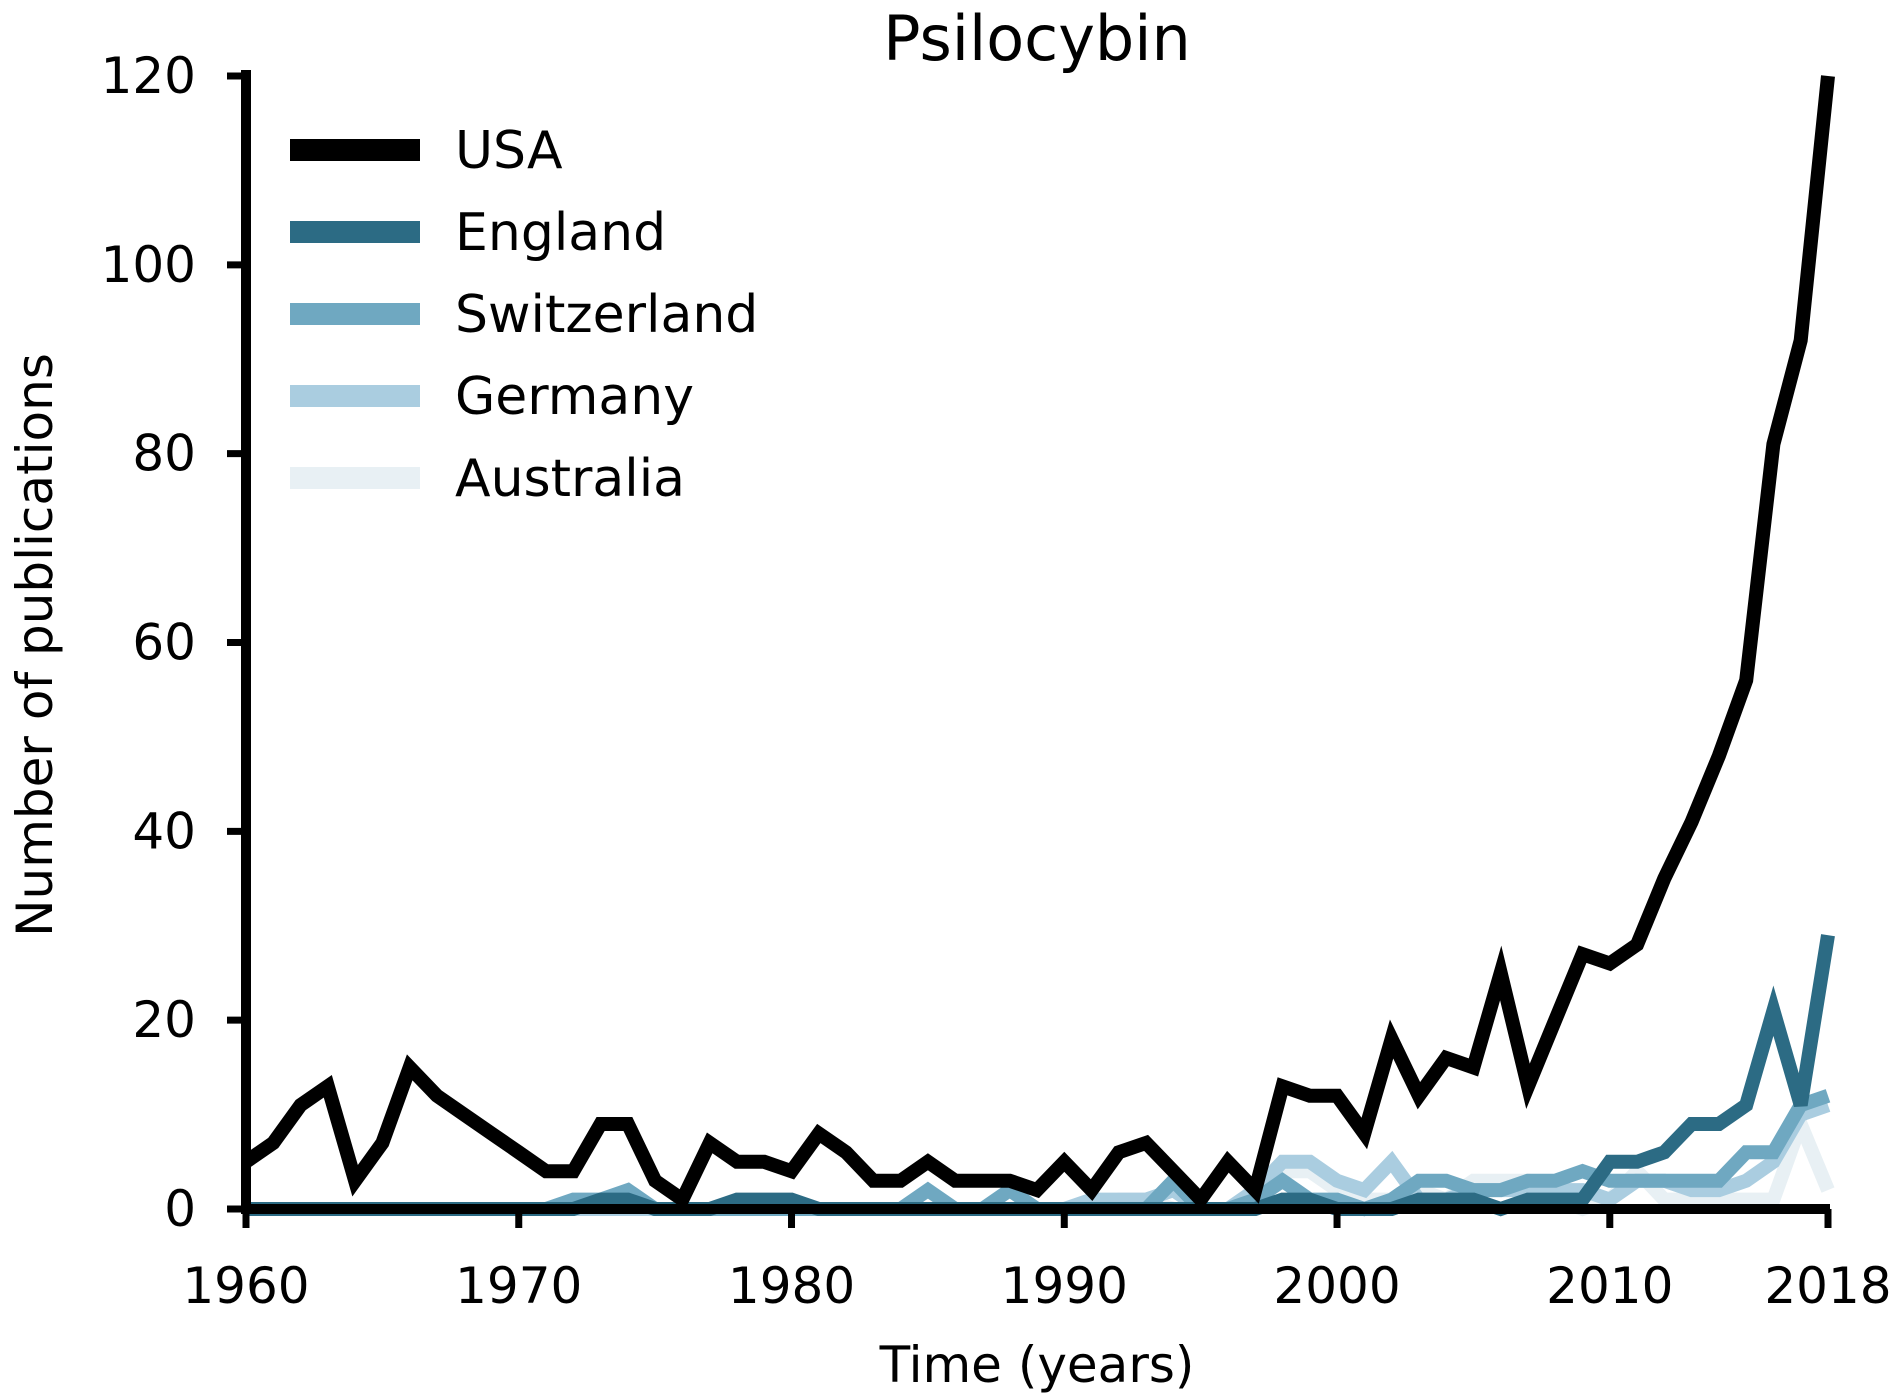  What do you see at coordinates (245, 1286) in the screenshot?
I see `x-tick-label: 1960` at bounding box center [245, 1286].